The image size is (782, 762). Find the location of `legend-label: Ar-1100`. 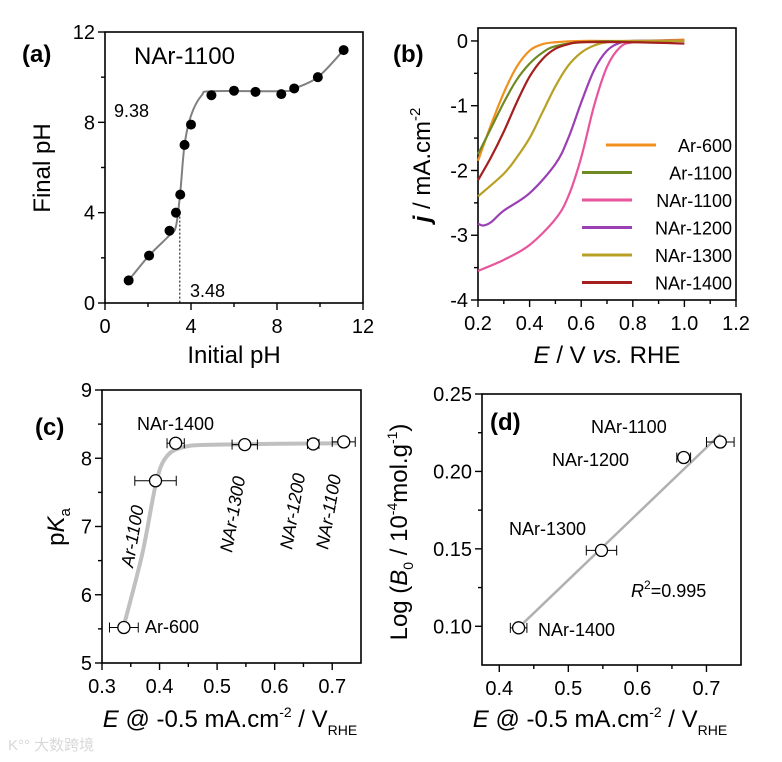

legend-label: Ar-1100 is located at coordinates (700, 174).